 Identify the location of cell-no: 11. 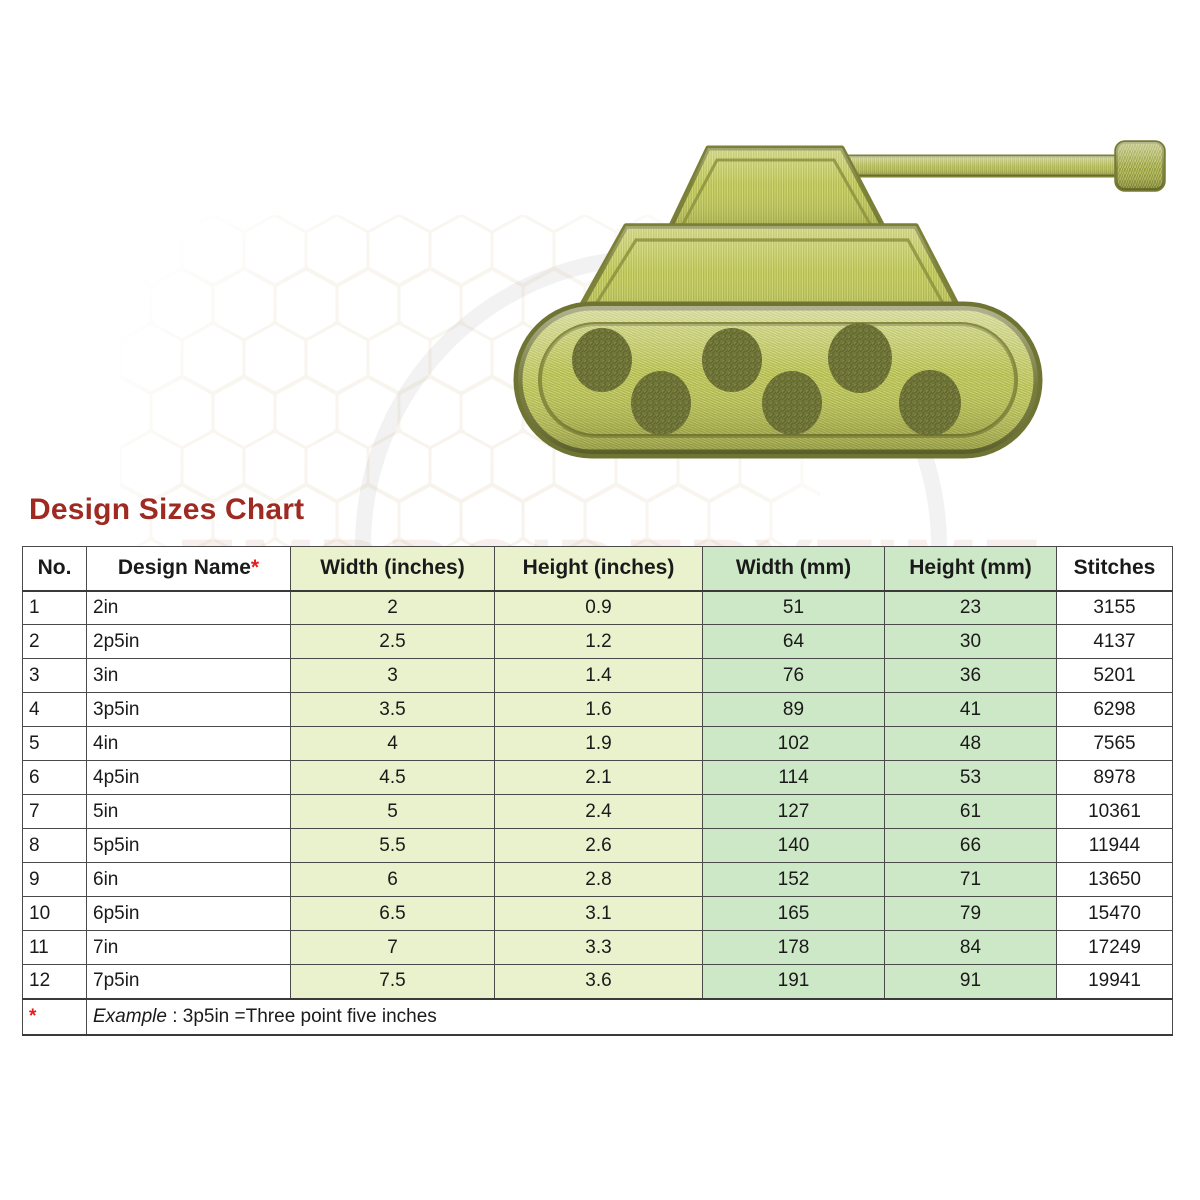
(54, 947).